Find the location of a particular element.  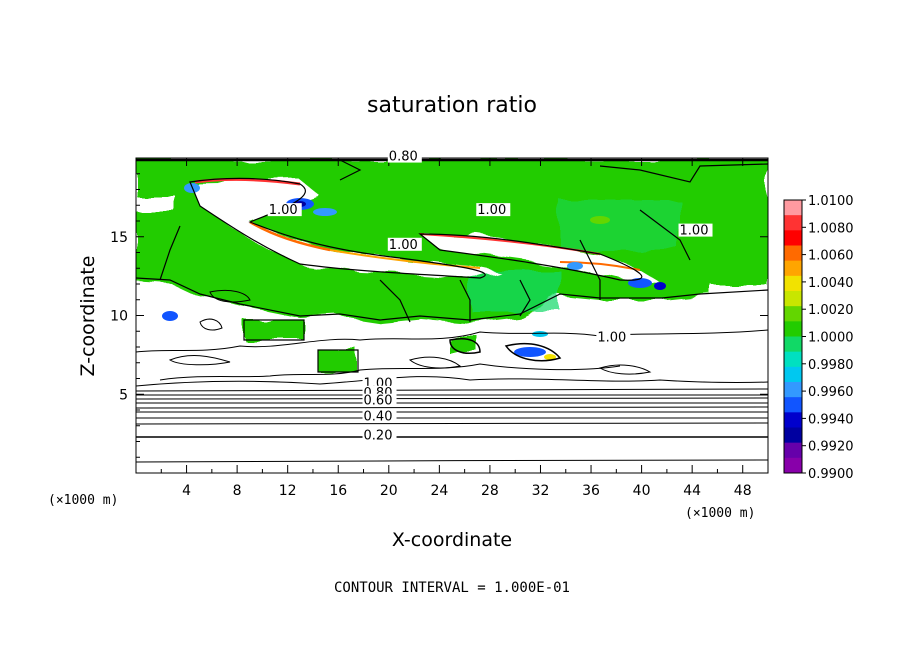

x-unit-left: (×1000 m) is located at coordinates (83, 500).